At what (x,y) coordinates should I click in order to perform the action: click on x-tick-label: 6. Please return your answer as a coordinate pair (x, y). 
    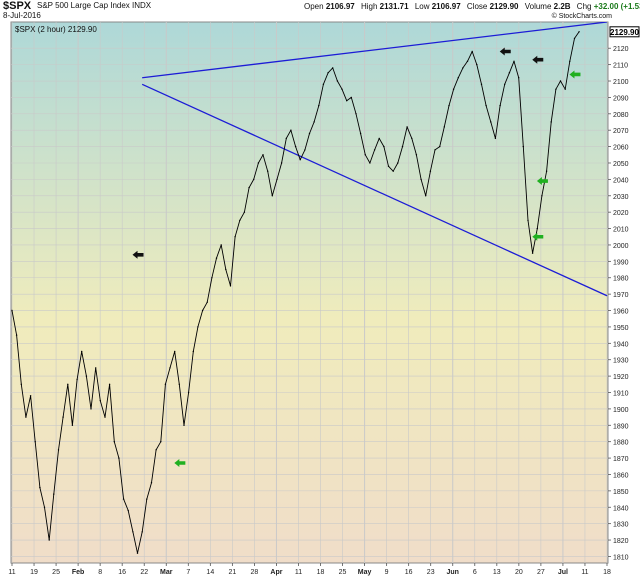
    Looking at the image, I should click on (475, 572).